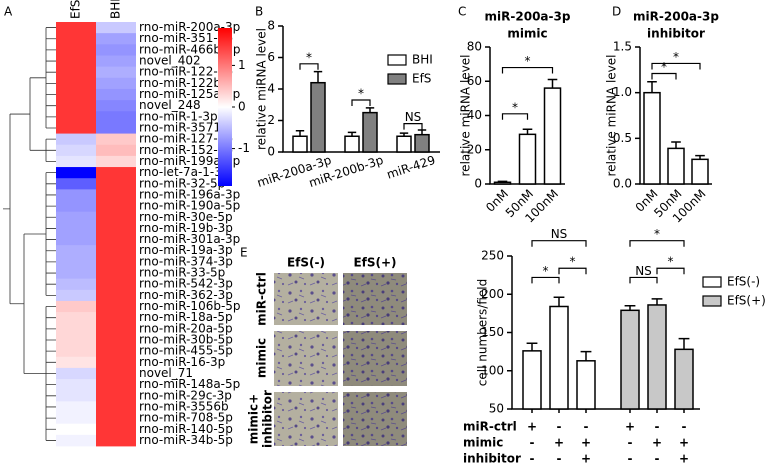 Image resolution: width=778 pixels, height=467 pixels. I want to click on panel-label: C, so click(462, 12).